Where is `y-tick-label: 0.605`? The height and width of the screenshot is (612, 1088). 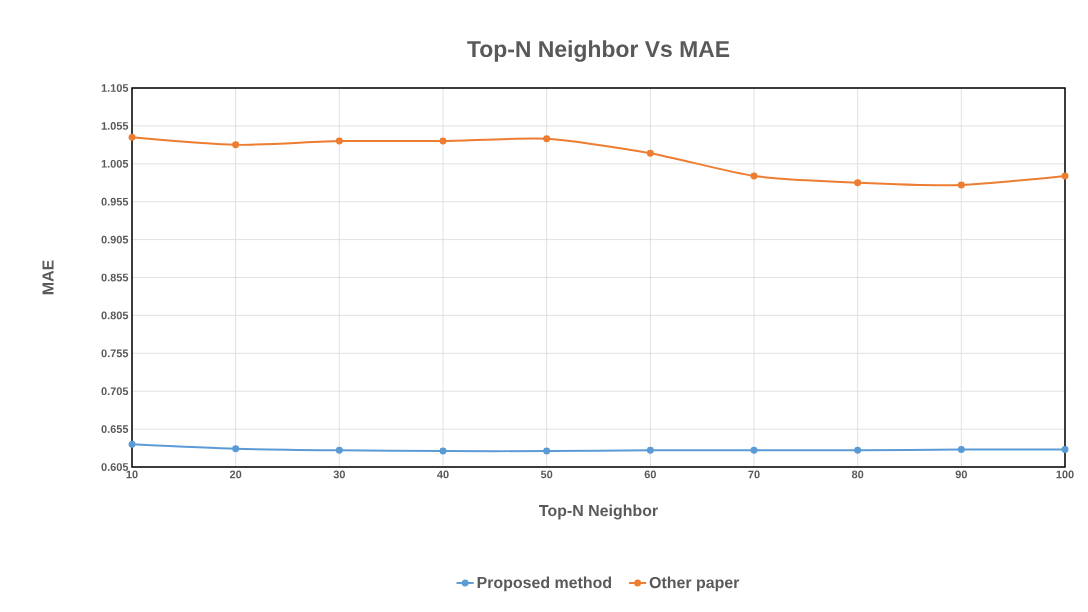
y-tick-label: 0.605 is located at coordinates (115, 467).